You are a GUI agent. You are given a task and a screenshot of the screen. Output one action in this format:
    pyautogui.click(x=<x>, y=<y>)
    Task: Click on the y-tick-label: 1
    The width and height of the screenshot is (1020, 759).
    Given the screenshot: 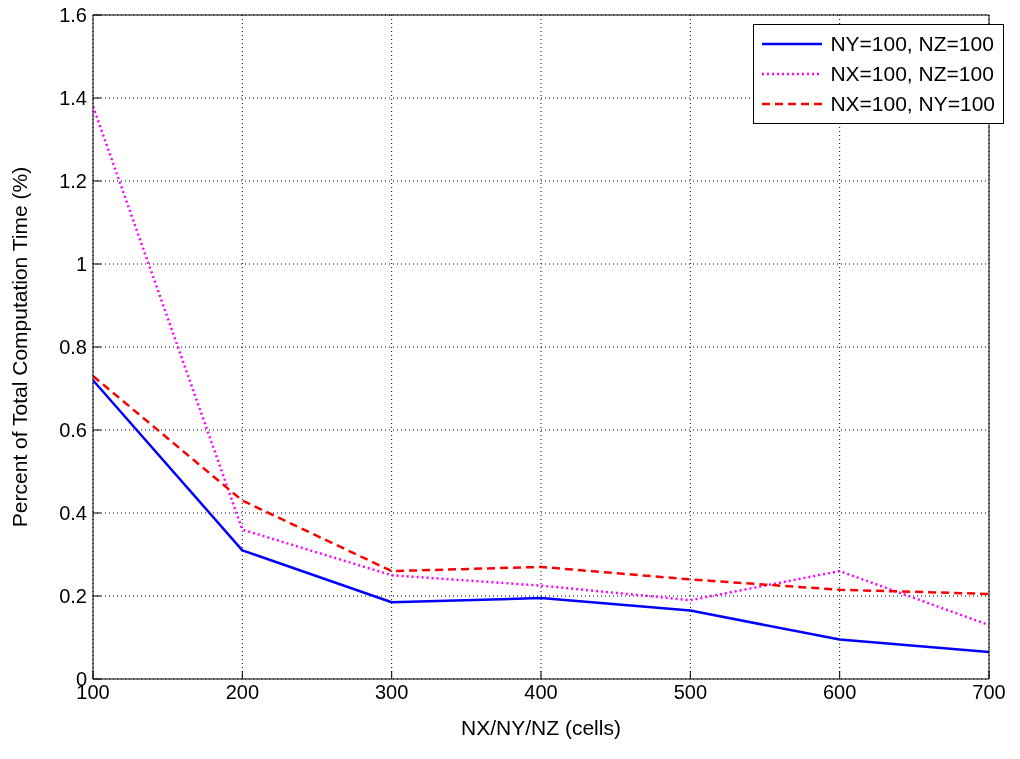 What is the action you would take?
    pyautogui.click(x=81, y=264)
    